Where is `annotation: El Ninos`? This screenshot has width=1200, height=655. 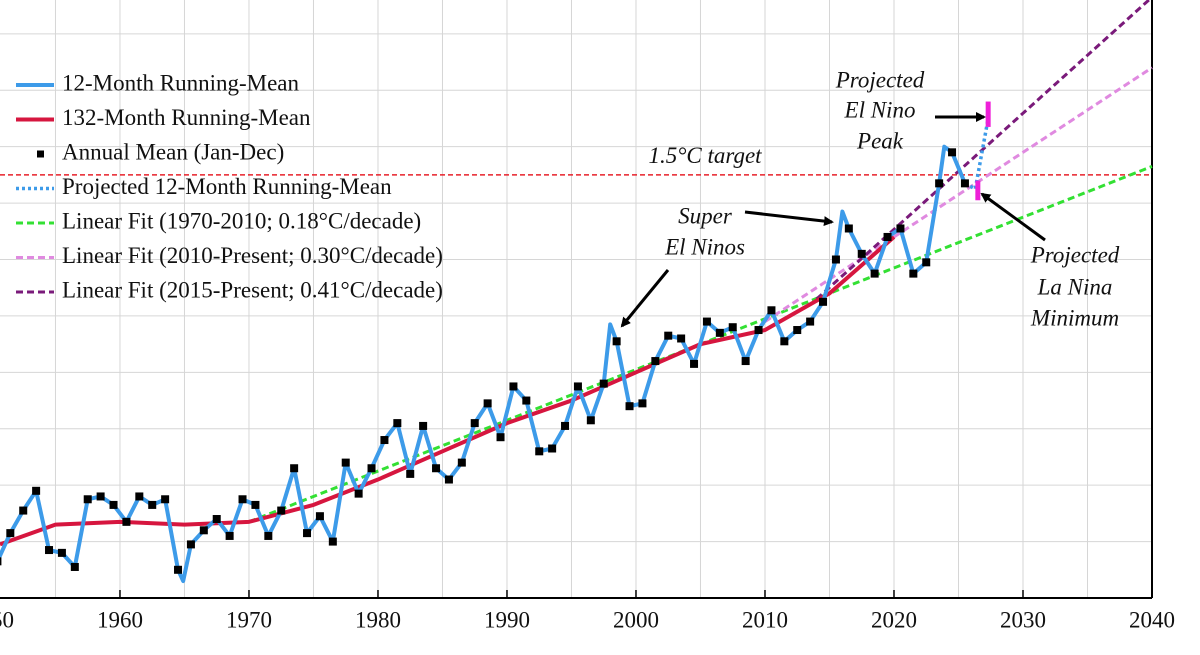
annotation: El Ninos is located at coordinates (704, 246).